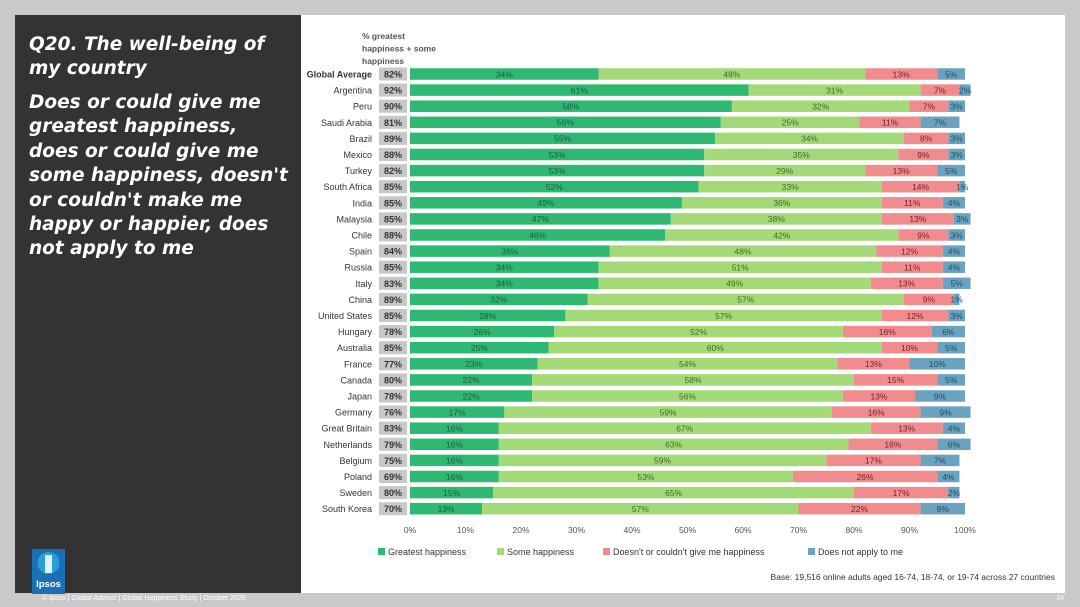  What do you see at coordinates (895, 380) in the screenshot?
I see `data-label: 15%` at bounding box center [895, 380].